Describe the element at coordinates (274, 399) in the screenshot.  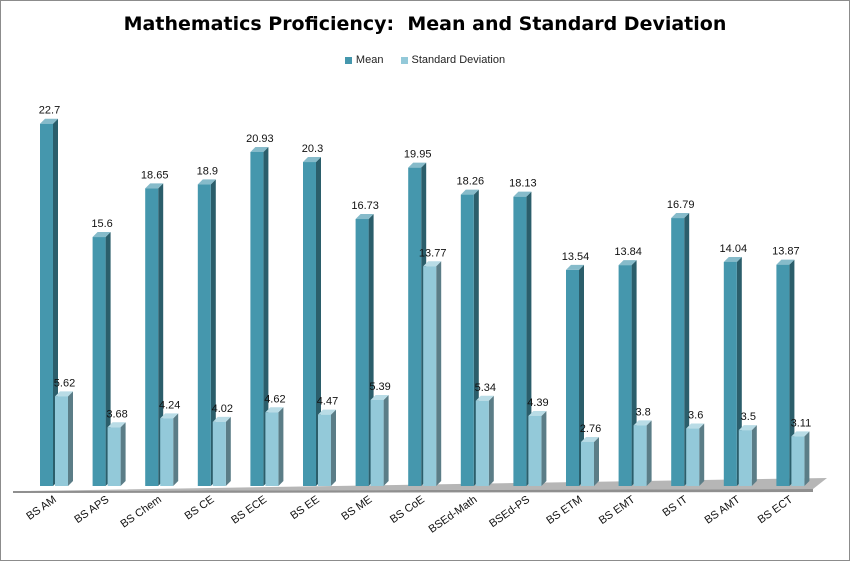
I see `data-label-std: 4.62` at that location.